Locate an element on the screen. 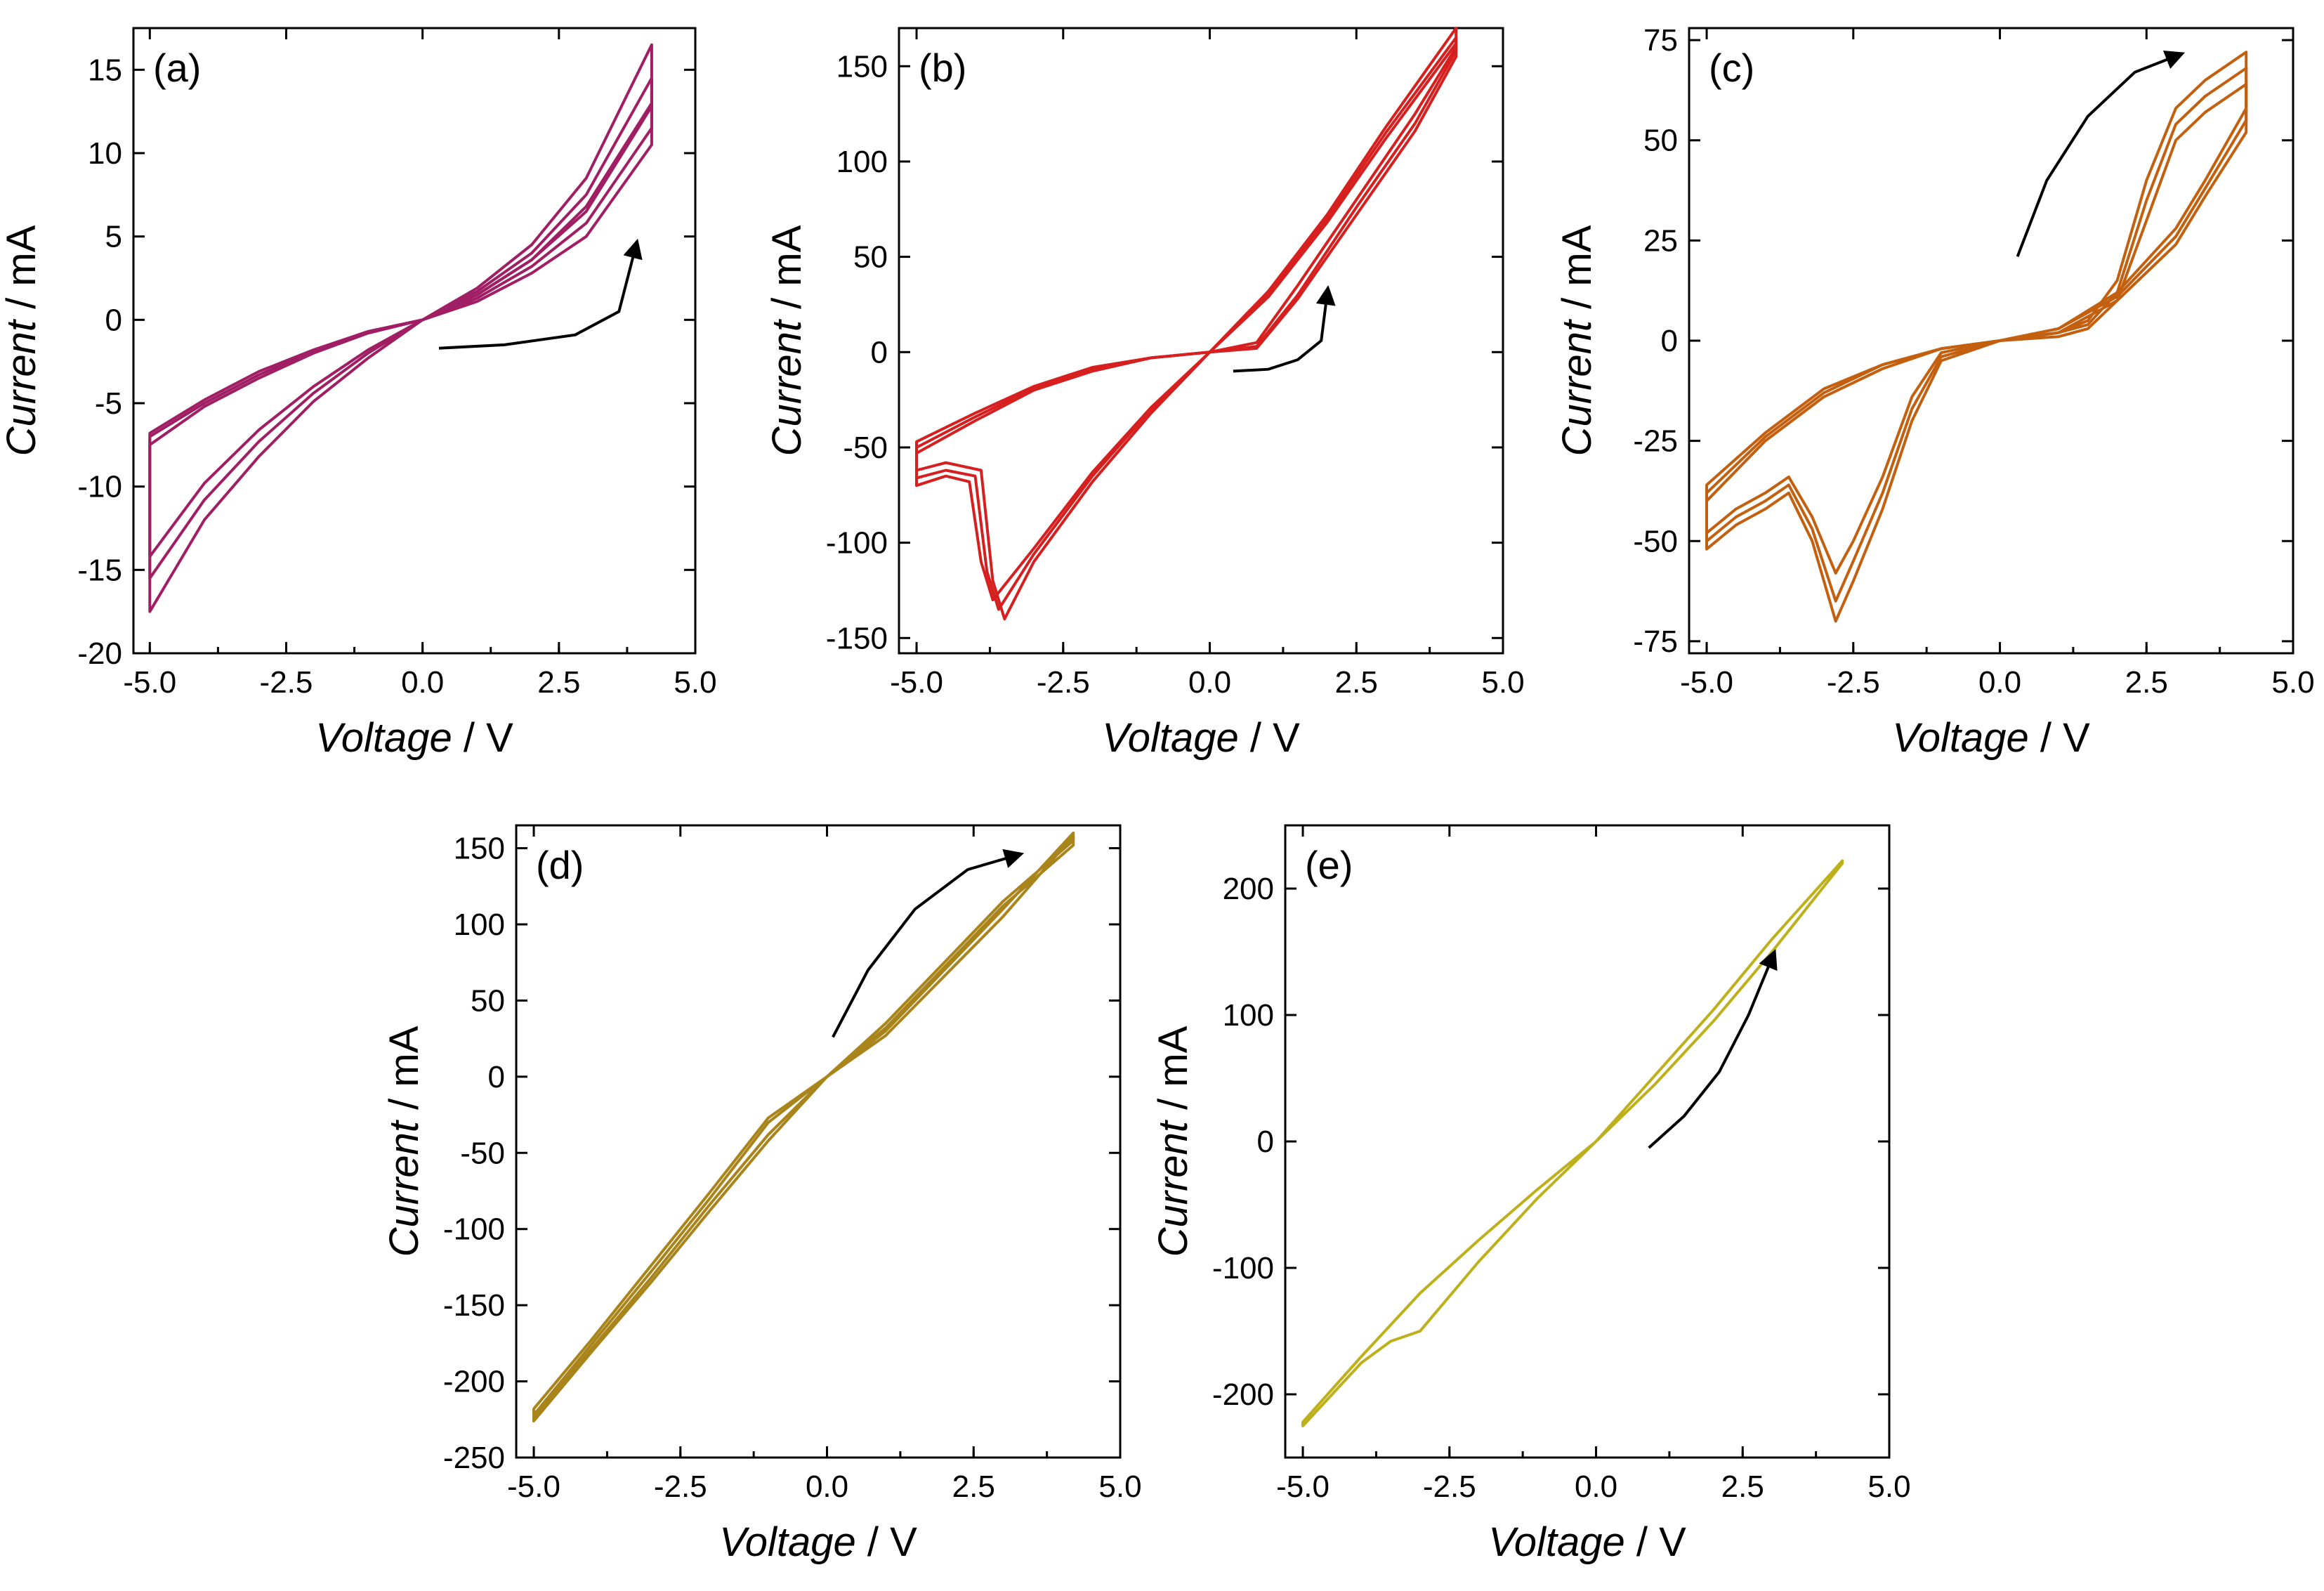  x-tick-label-a: 0.0 is located at coordinates (422, 683).